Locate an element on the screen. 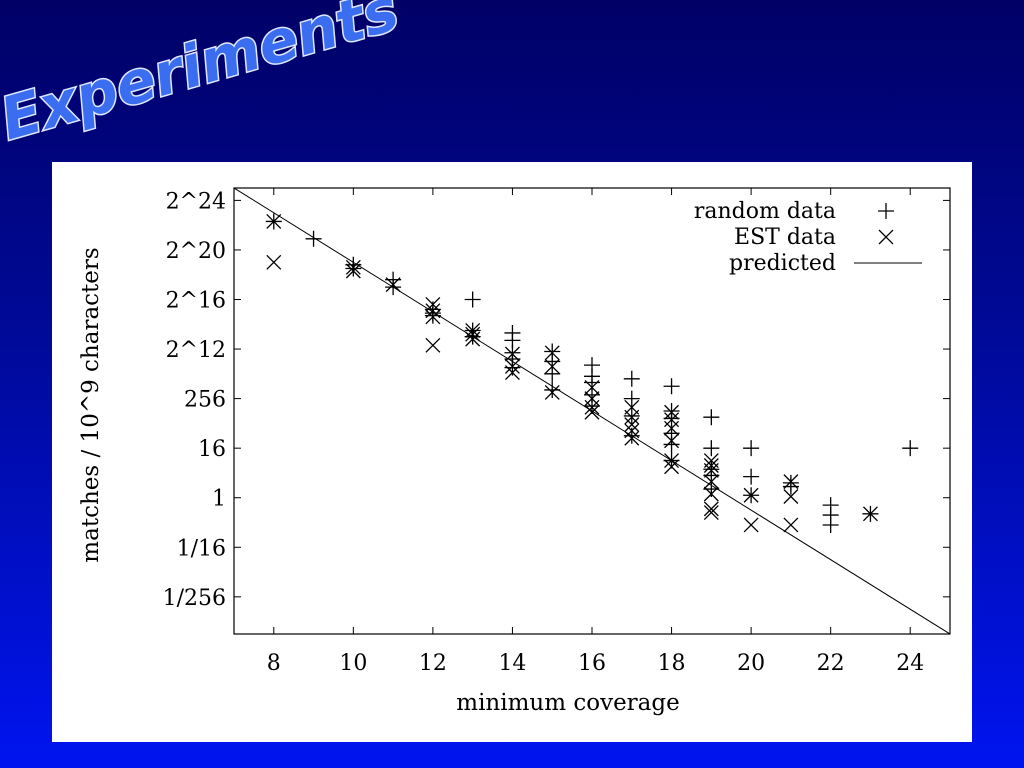  legend-label: random data is located at coordinates (765, 211).